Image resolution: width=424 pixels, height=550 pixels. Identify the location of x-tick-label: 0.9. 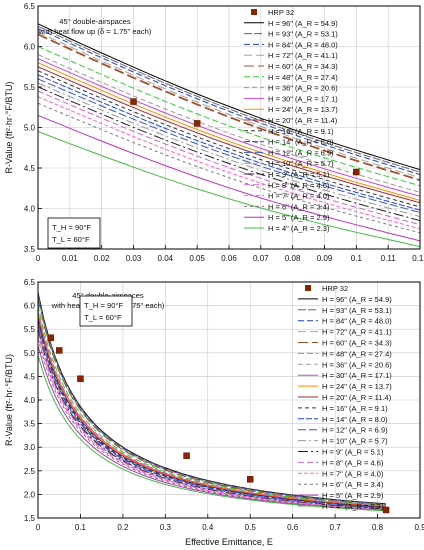
(419, 527).